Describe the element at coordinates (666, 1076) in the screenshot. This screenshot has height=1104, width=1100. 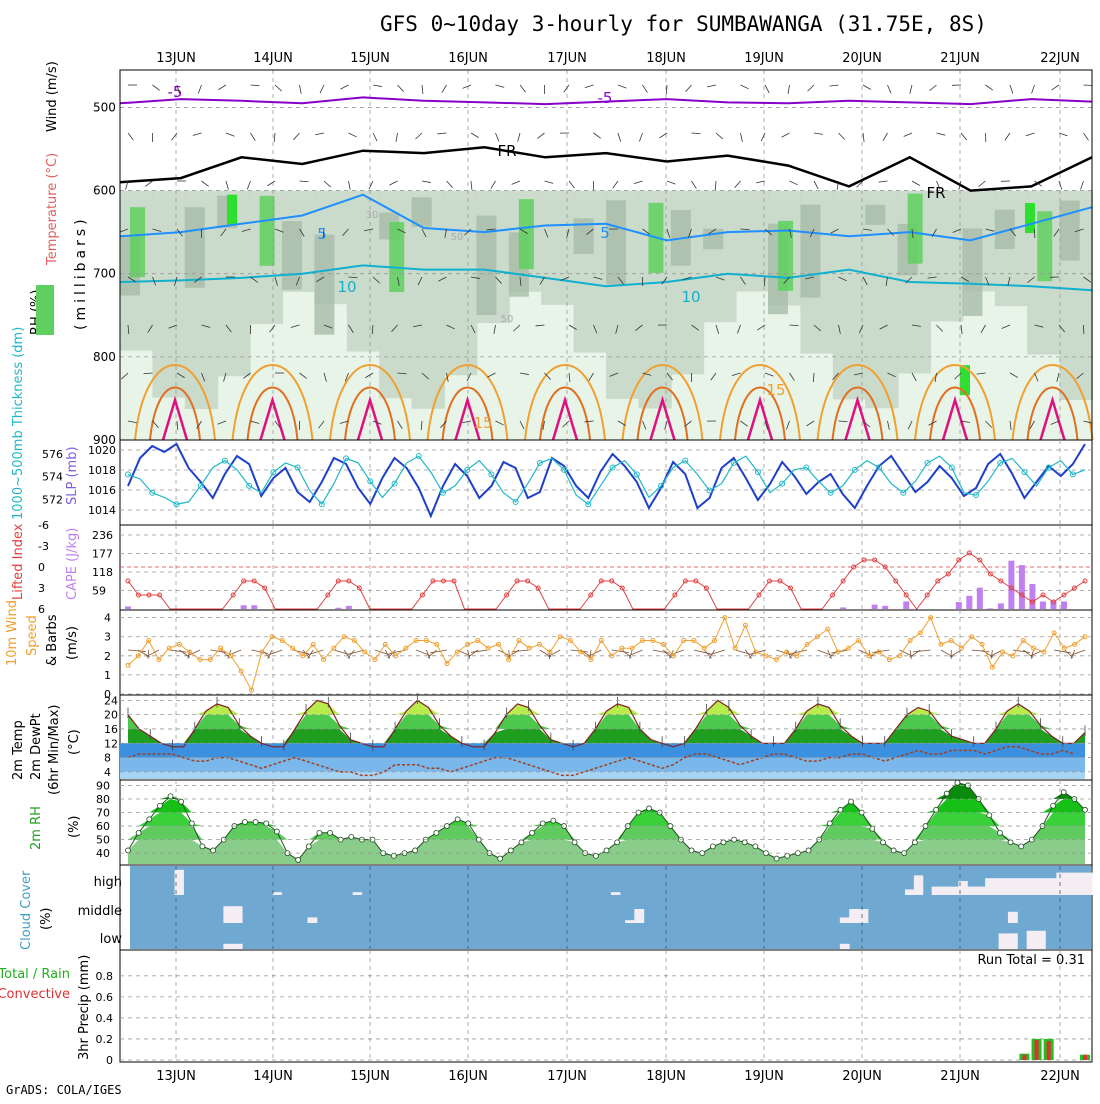
I see `date-label-bottom: 18JUN` at that location.